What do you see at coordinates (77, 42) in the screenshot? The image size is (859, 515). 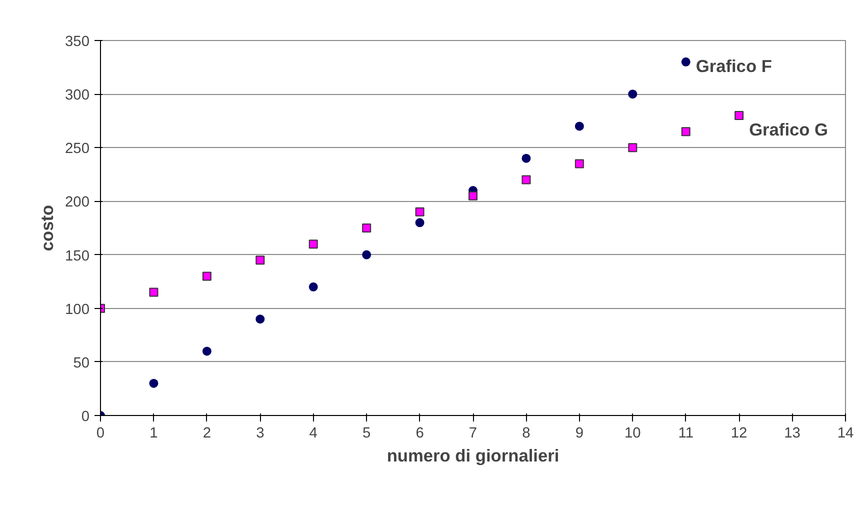 I see `y-tick-label: 350` at bounding box center [77, 42].